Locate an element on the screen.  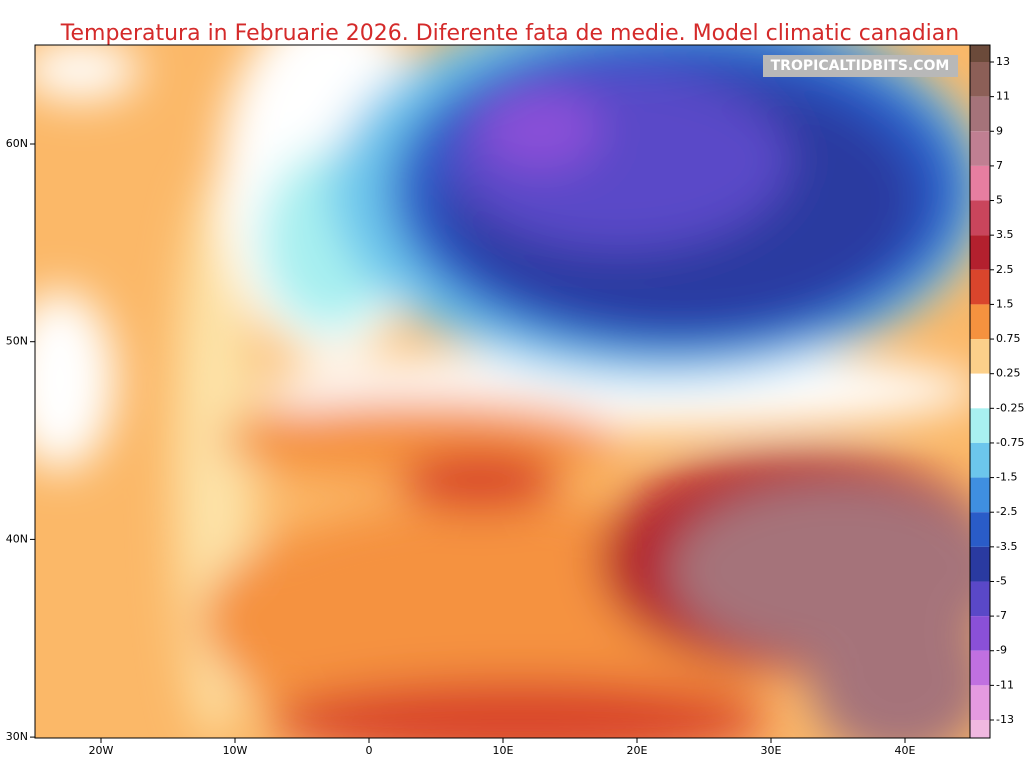
lon-label: 10W is located at coordinates (235, 750).